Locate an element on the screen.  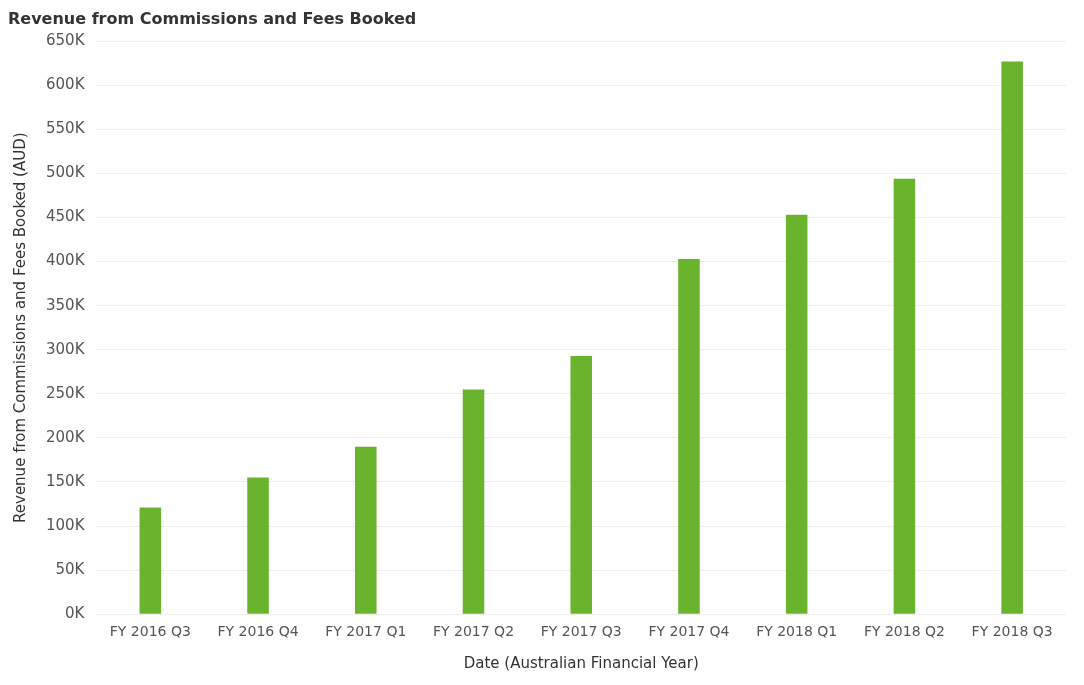
y-tick-label: 400K is located at coordinates (66, 260).